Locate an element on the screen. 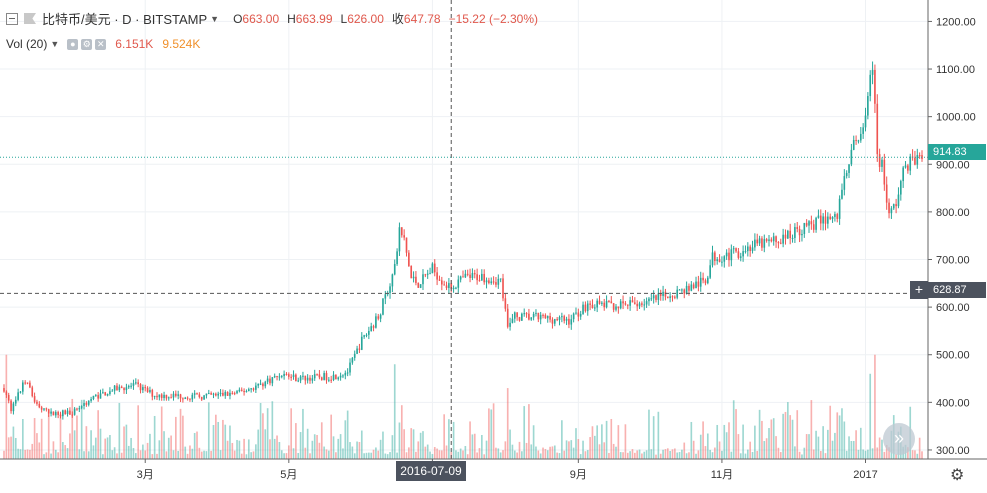 The width and height of the screenshot is (987, 493). crosshair-price-label: 628.87 is located at coordinates (957, 290).